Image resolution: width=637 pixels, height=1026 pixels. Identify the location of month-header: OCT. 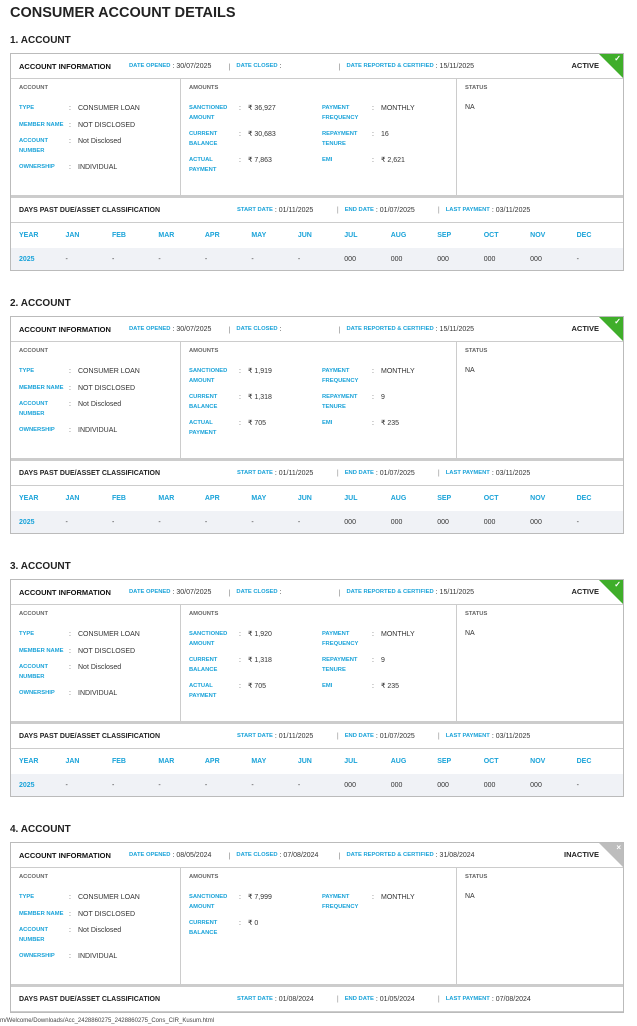
(491, 498).